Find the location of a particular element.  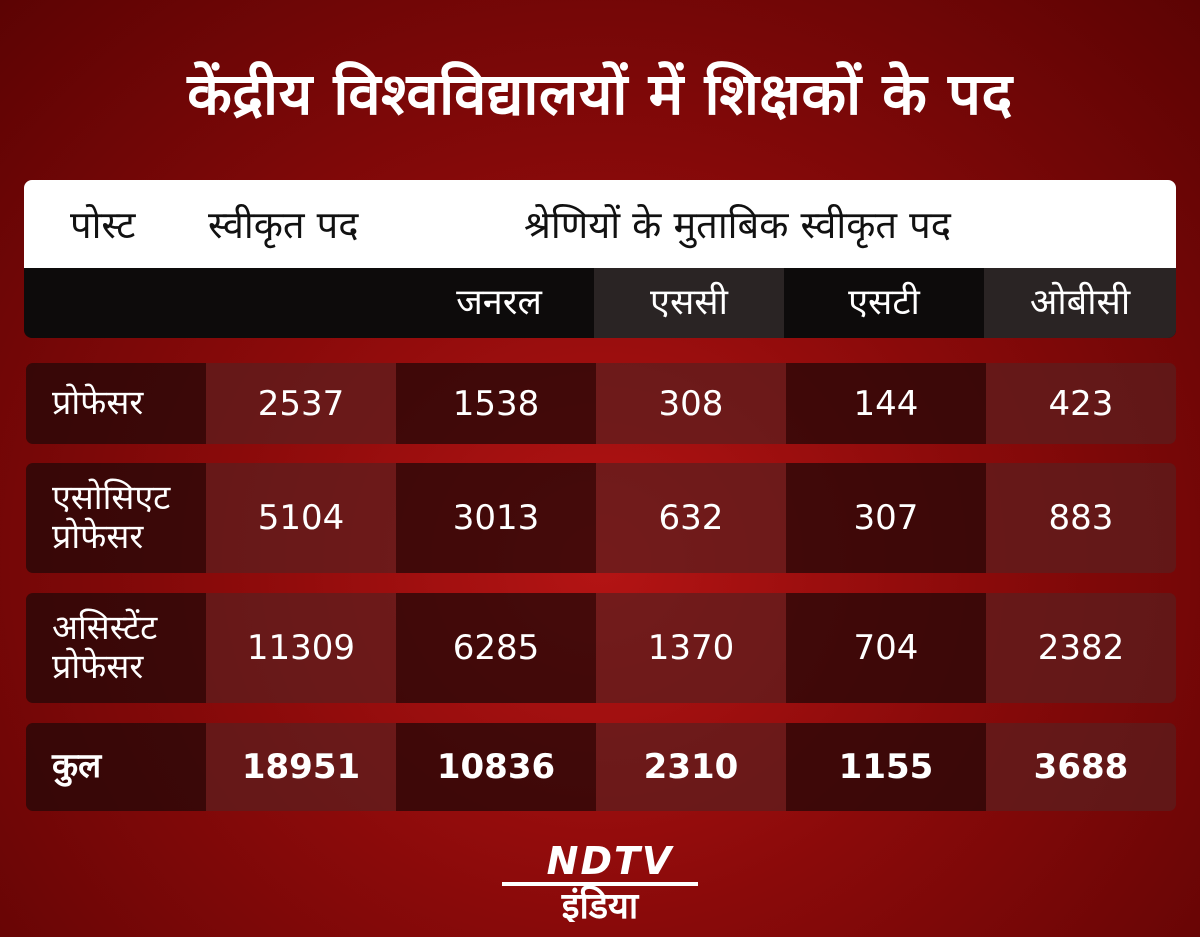

cell-general: 1538 is located at coordinates (496, 403).